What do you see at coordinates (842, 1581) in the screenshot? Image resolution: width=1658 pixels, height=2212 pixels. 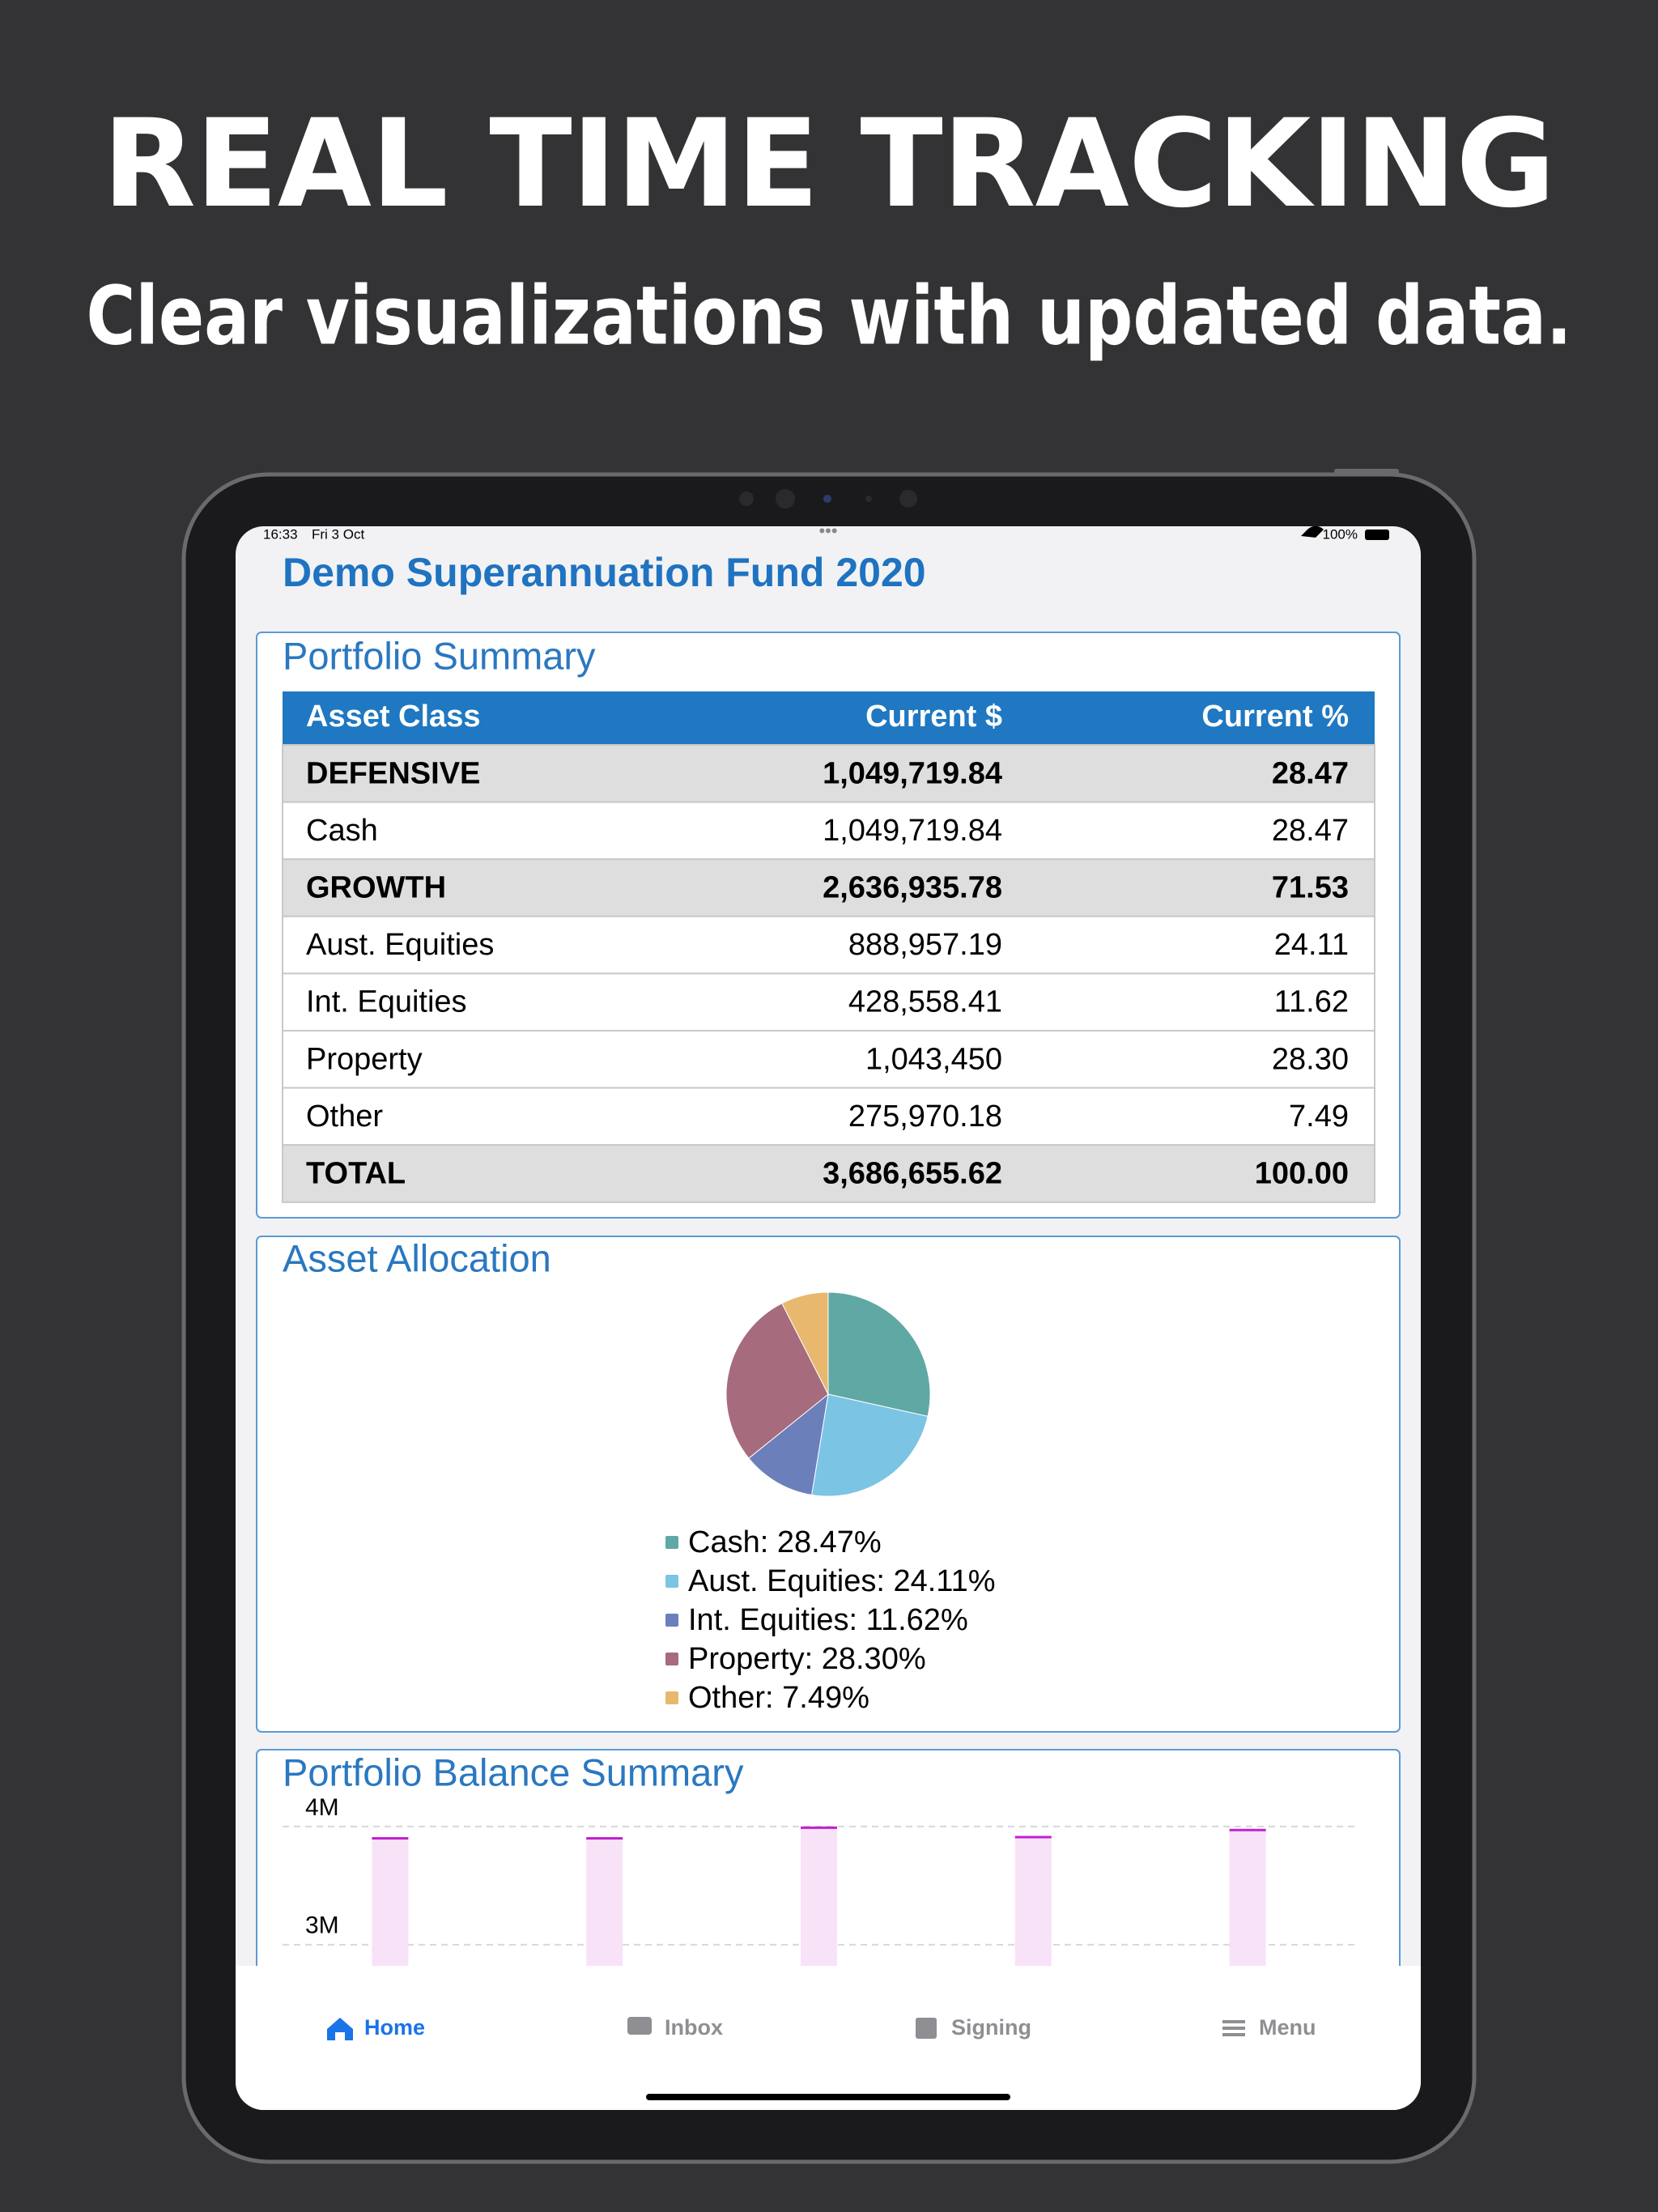 I see `legend-label: Aust. Equities: 24.11%` at bounding box center [842, 1581].